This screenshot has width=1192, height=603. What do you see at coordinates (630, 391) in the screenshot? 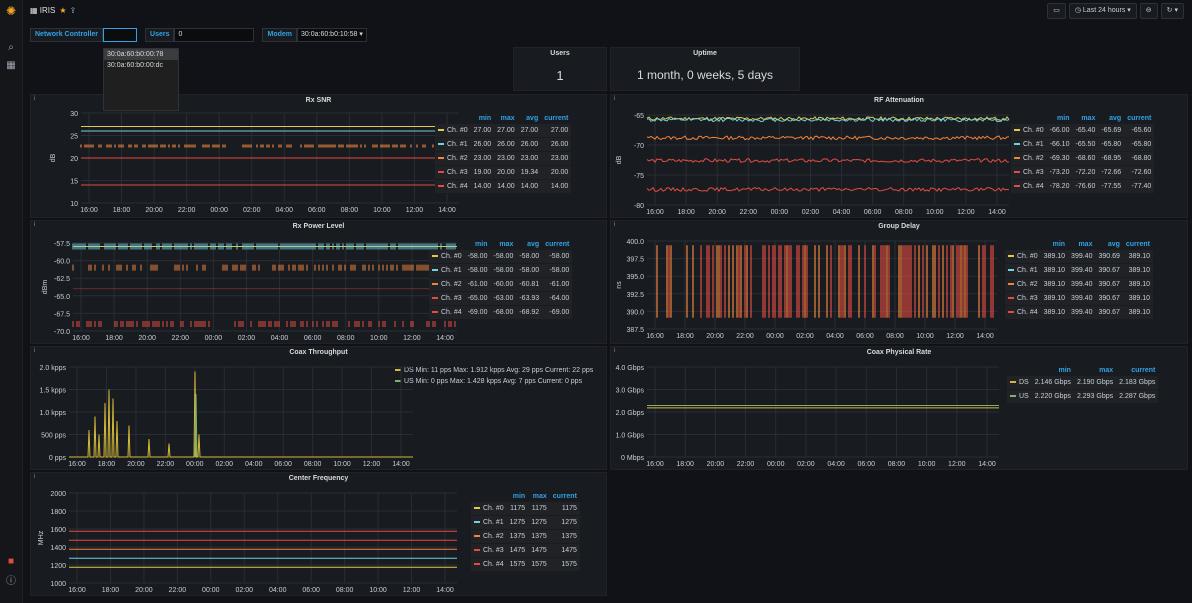
I see `y-tick-label: 3.0 Gbps` at bounding box center [630, 391].